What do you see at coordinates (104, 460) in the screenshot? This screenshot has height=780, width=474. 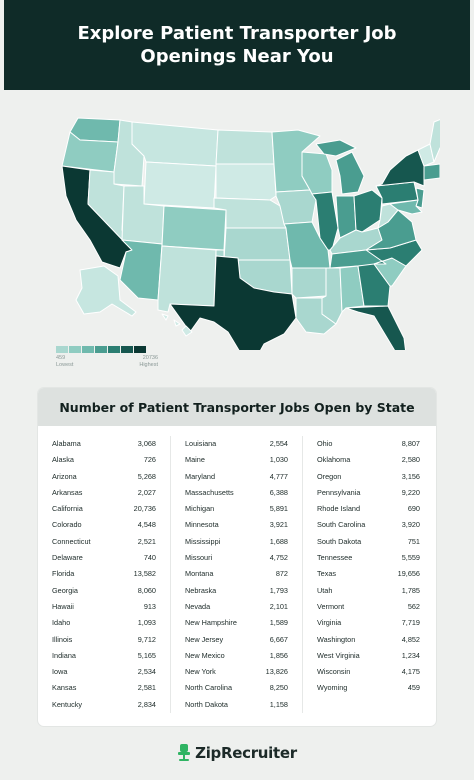 I see `table-row: Alaska 726` at bounding box center [104, 460].